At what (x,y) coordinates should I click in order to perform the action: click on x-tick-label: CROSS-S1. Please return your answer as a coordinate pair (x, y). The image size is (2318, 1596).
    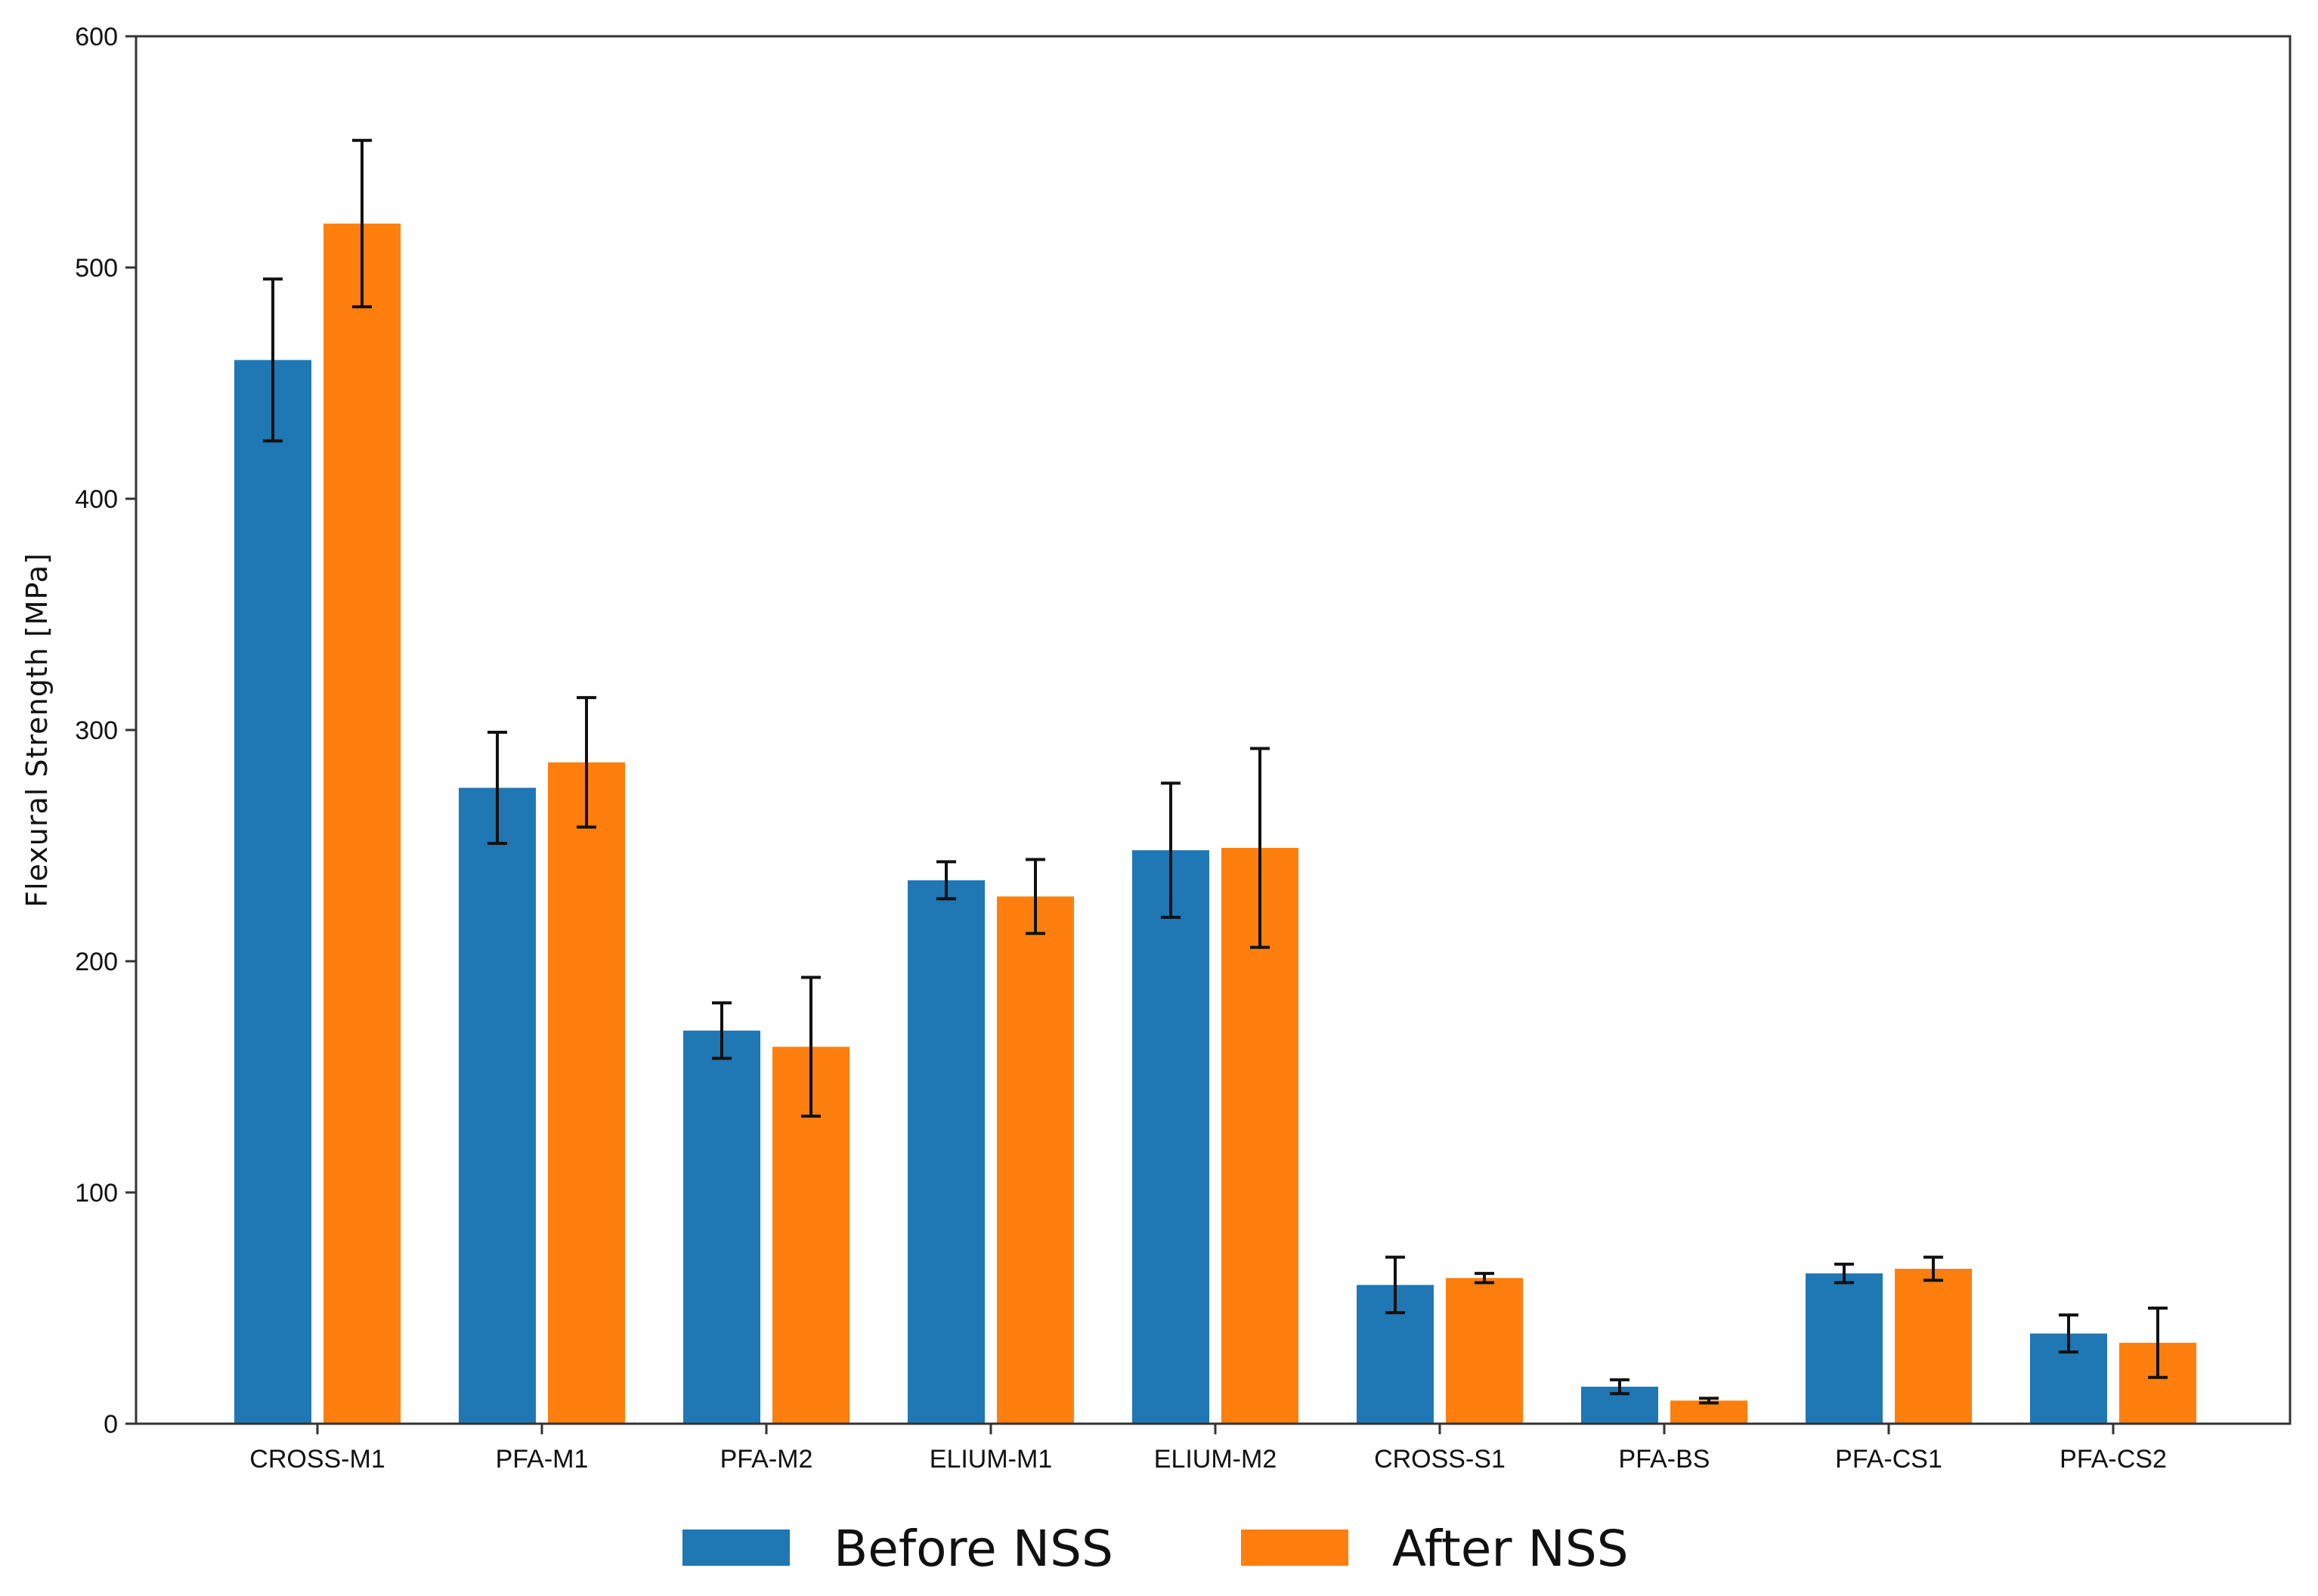
    Looking at the image, I should click on (1440, 1459).